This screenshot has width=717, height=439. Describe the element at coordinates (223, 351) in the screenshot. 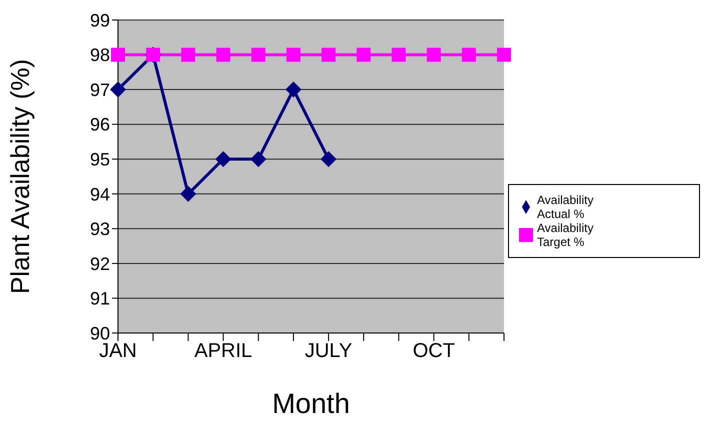

I see `x-tick-label: APRIL` at that location.